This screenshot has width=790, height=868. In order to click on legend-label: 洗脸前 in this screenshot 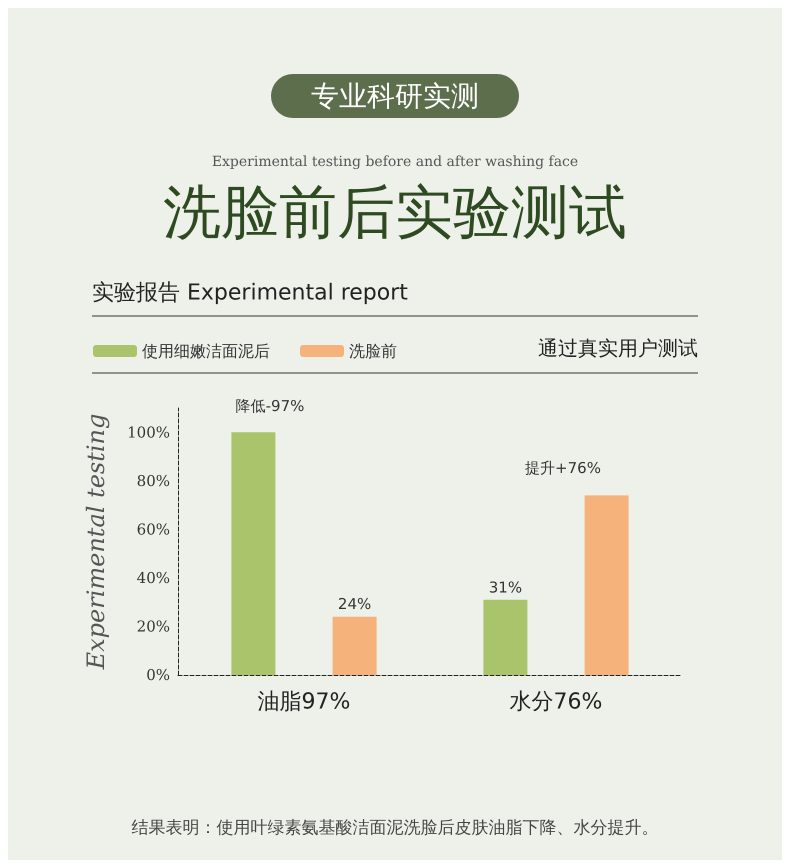, I will do `click(373, 351)`.